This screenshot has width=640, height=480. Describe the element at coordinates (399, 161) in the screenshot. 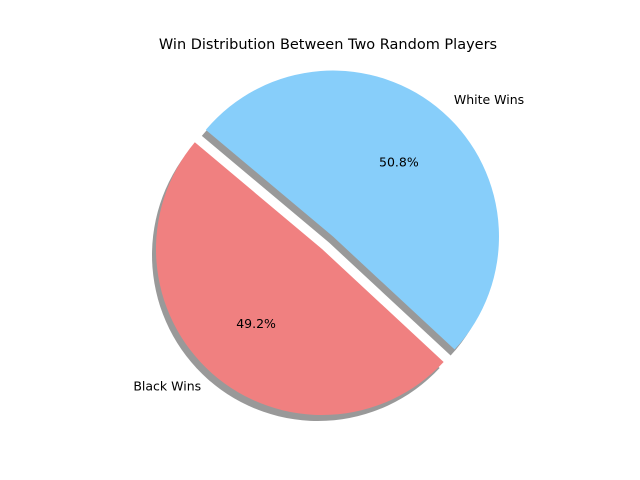

I see `slice-percent-white-wins: 50.8%` at that location.